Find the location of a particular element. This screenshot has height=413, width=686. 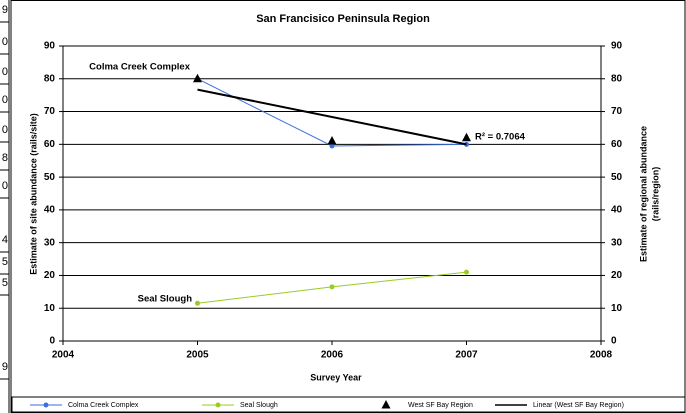

legend-label: Colma Creek Complex is located at coordinates (103, 405).